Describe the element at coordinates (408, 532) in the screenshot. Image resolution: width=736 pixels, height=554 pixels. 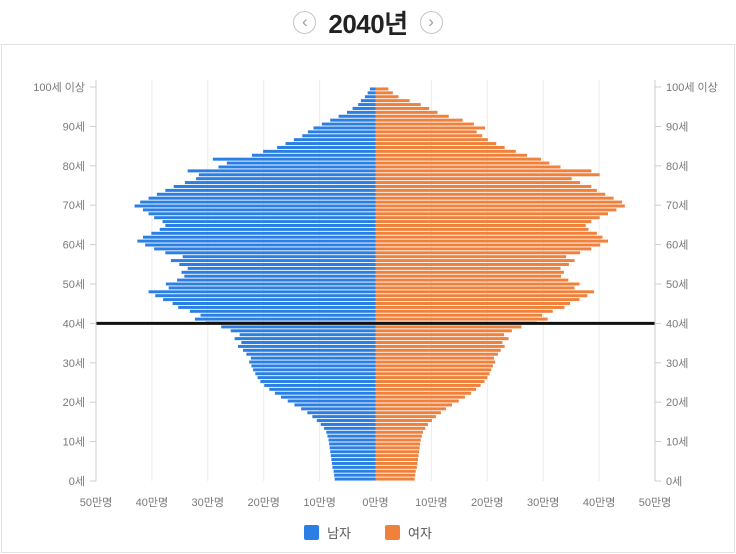
I see `legend-item-female: 여자` at that location.